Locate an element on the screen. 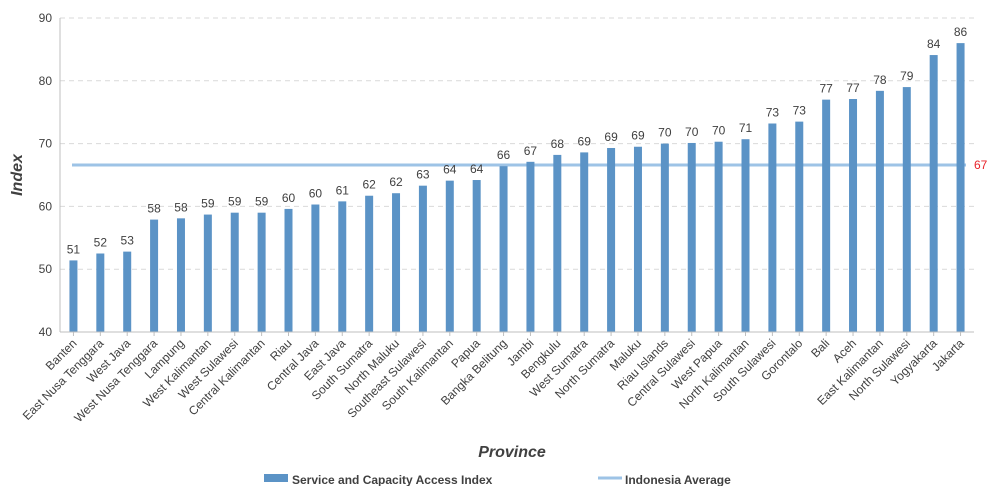  legend-bar-label: Service and Capacity Access Index is located at coordinates (392, 479).